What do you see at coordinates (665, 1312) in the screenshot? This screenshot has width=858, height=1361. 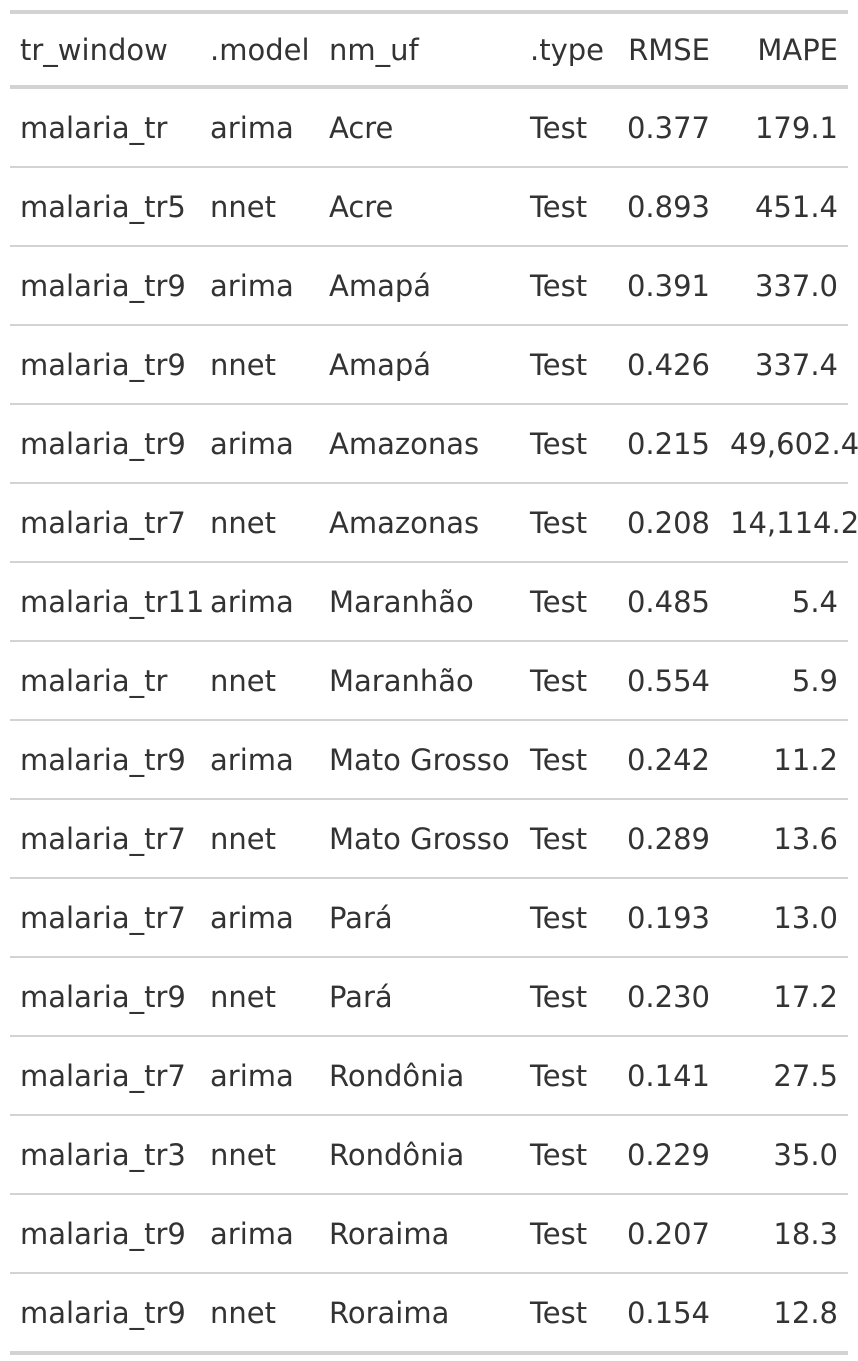 I see `cell-rmse: 0.154` at bounding box center [665, 1312].